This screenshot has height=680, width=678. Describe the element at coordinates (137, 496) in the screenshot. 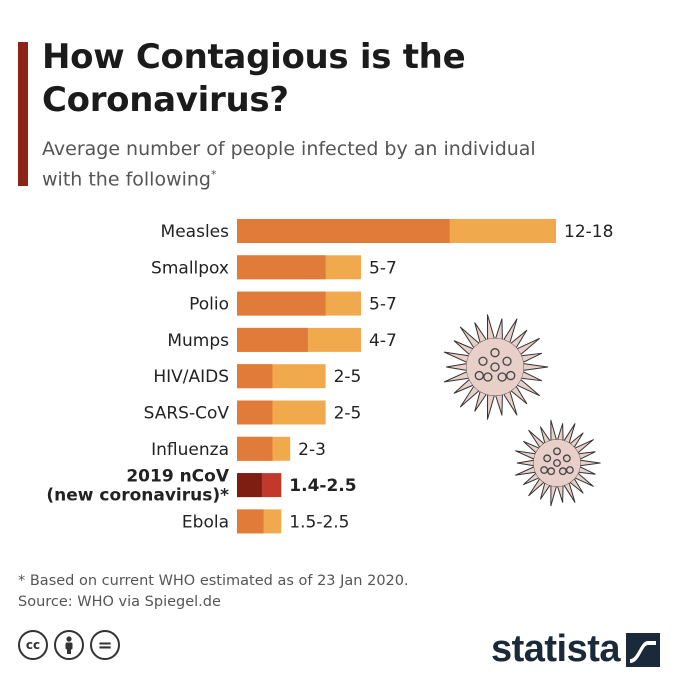

I see `category-label: (new coronavirus)*` at that location.